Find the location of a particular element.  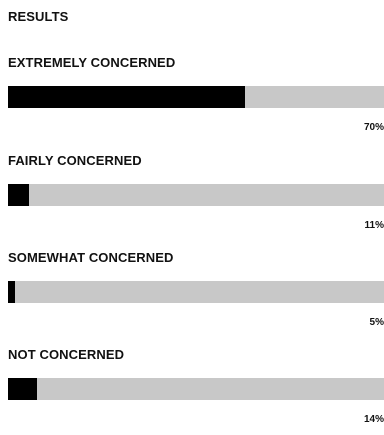

option-percent: 5% is located at coordinates (376, 322).